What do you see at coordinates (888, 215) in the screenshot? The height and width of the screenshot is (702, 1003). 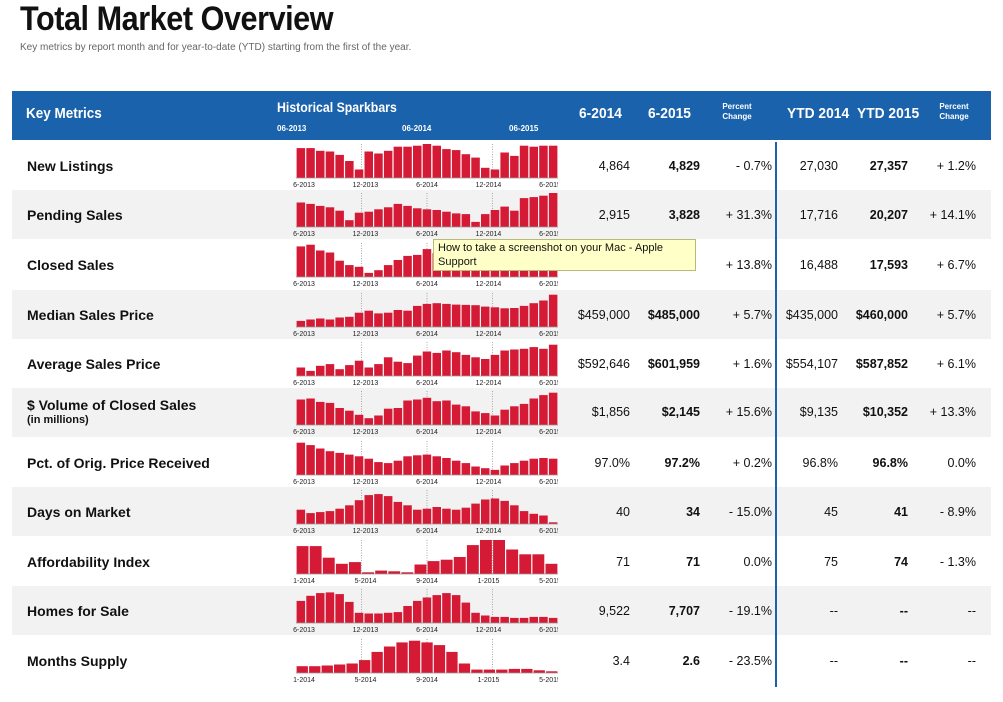 I see `value-ytd-2015: 20,207` at bounding box center [888, 215].